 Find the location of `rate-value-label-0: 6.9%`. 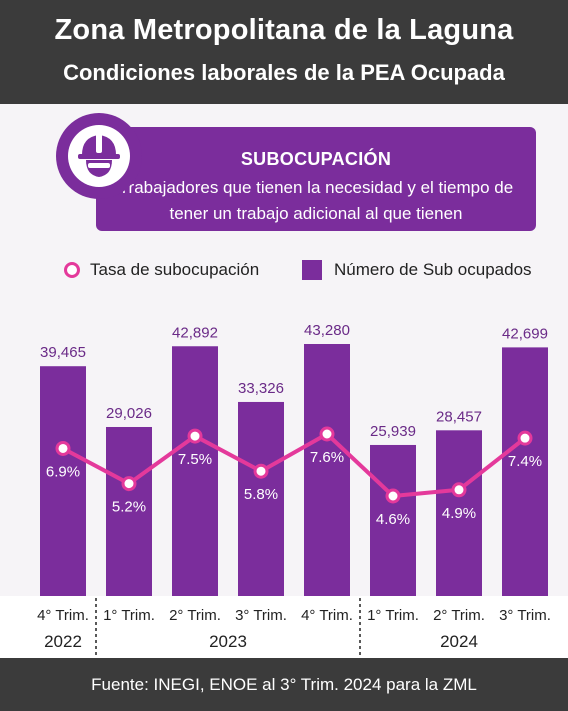

rate-value-label-0: 6.9% is located at coordinates (63, 471).